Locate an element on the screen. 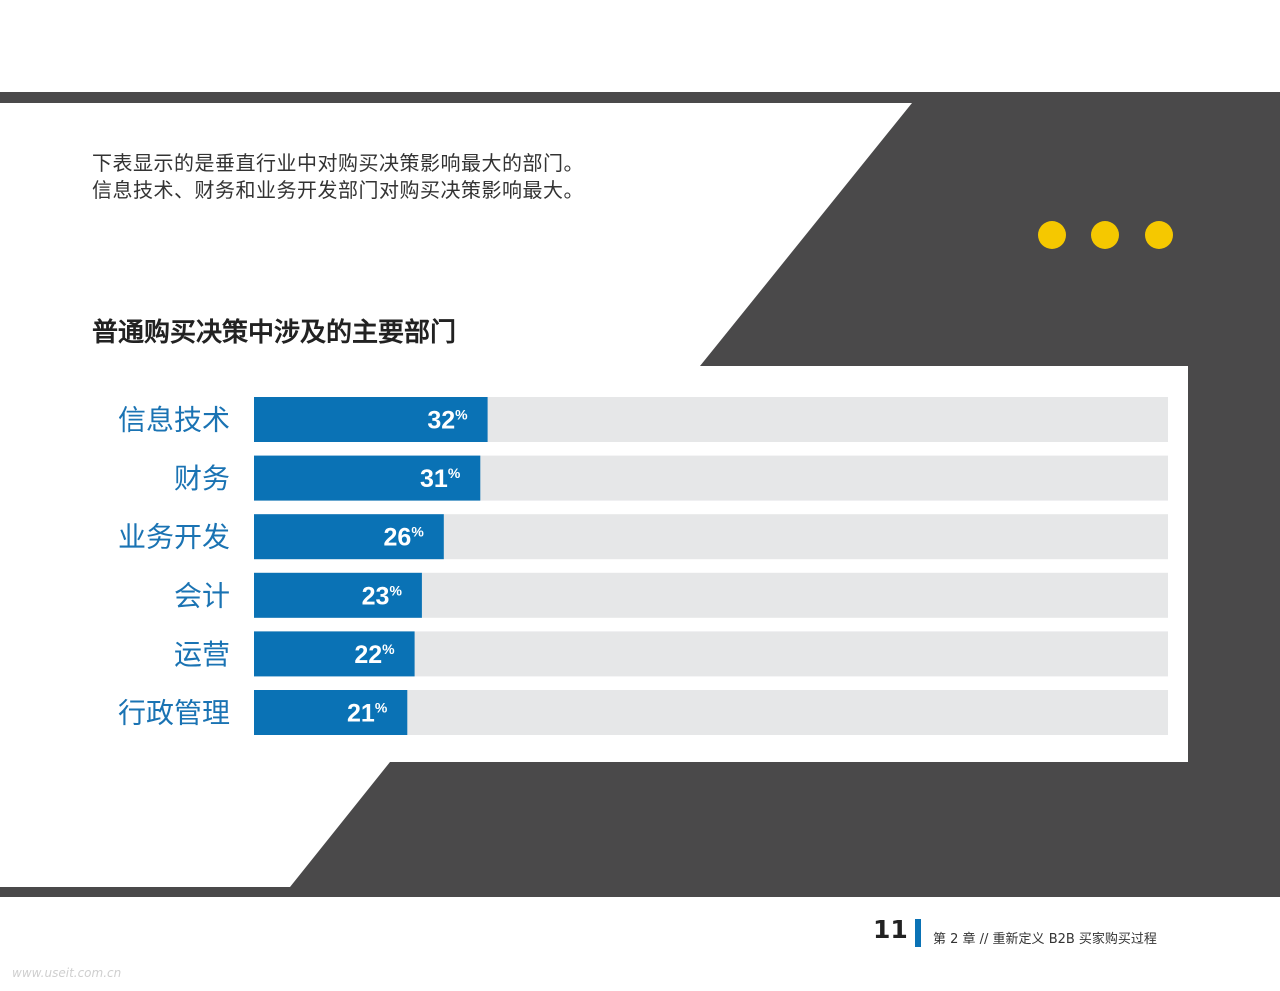 This screenshot has width=1280, height=991. value-label: 23% is located at coordinates (382, 596).